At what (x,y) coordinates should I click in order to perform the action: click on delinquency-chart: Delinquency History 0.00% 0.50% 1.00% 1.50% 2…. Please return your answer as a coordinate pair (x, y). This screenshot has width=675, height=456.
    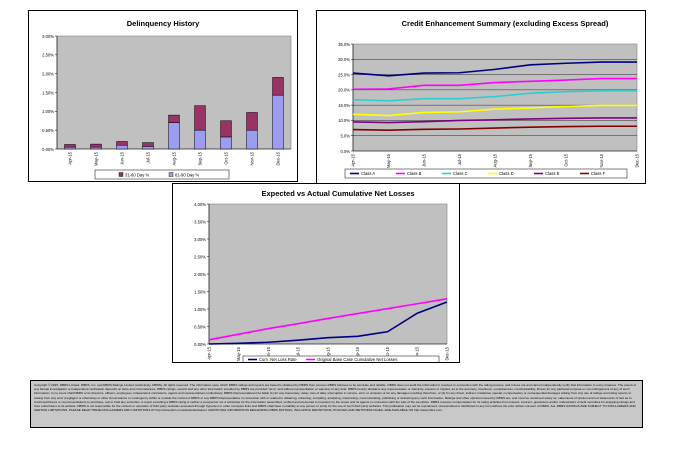
    Looking at the image, I should click on (167, 99).